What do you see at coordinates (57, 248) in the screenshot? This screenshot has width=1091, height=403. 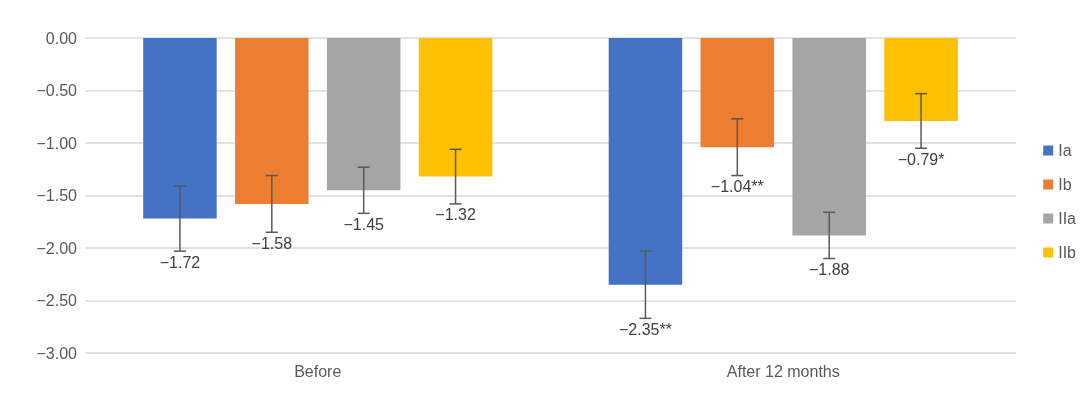 I see `y-tick-label: −2.00` at bounding box center [57, 248].